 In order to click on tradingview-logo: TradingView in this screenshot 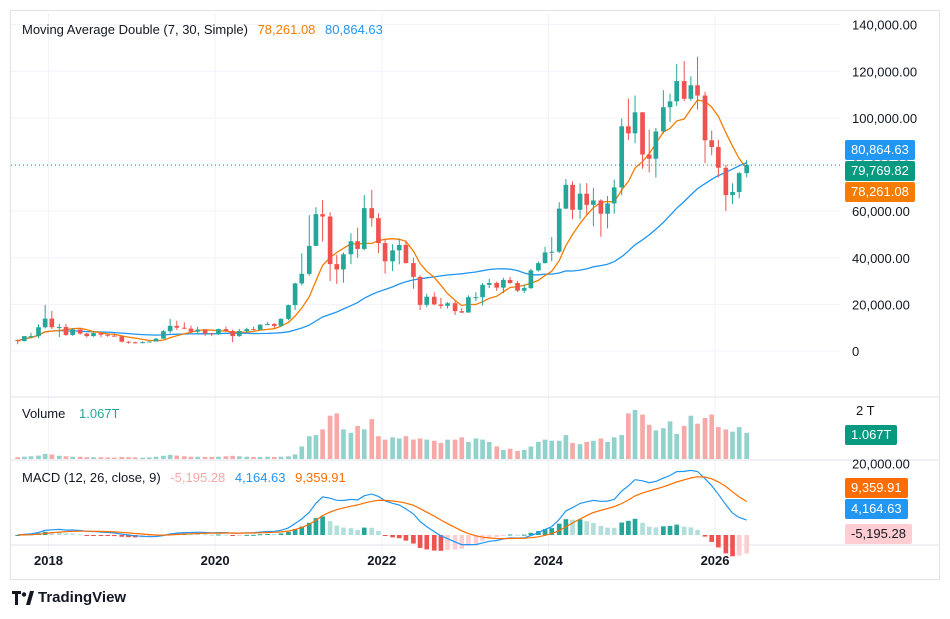, I will do `click(69, 597)`.